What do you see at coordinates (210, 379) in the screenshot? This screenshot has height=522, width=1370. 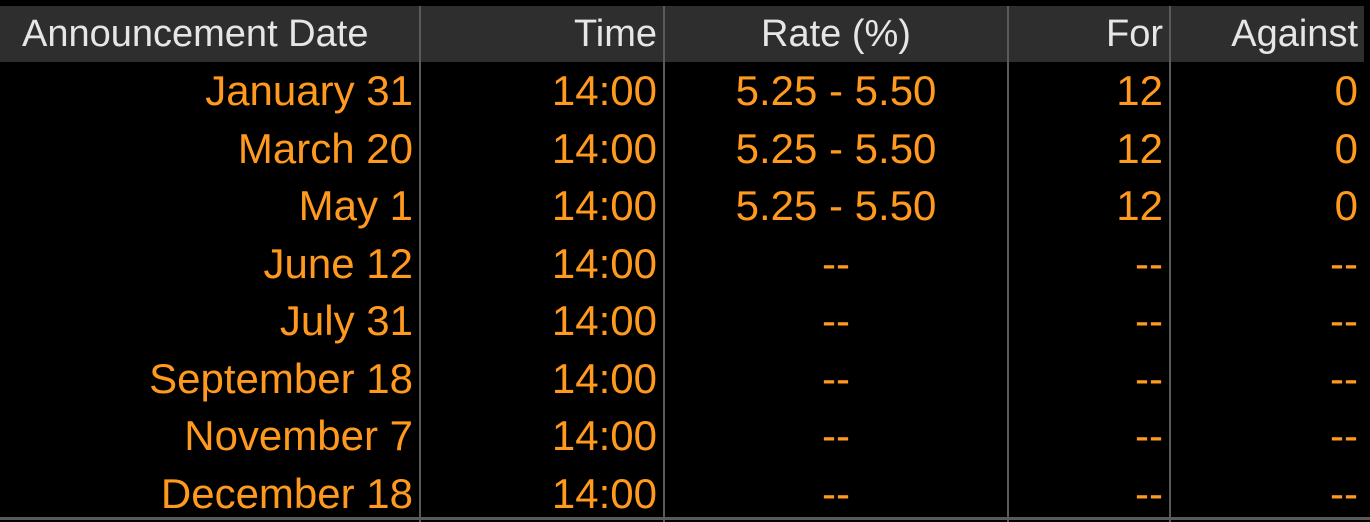 I see `cell-announcement-date: September 18` at bounding box center [210, 379].